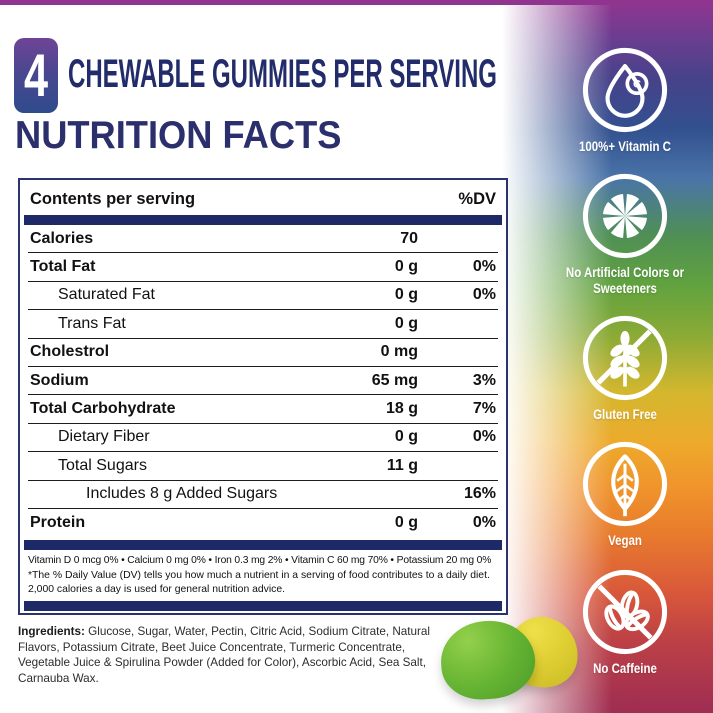 Image resolution: width=713 pixels, height=713 pixels. Describe the element at coordinates (479, 494) in the screenshot. I see `row-dv: 16%` at that location.